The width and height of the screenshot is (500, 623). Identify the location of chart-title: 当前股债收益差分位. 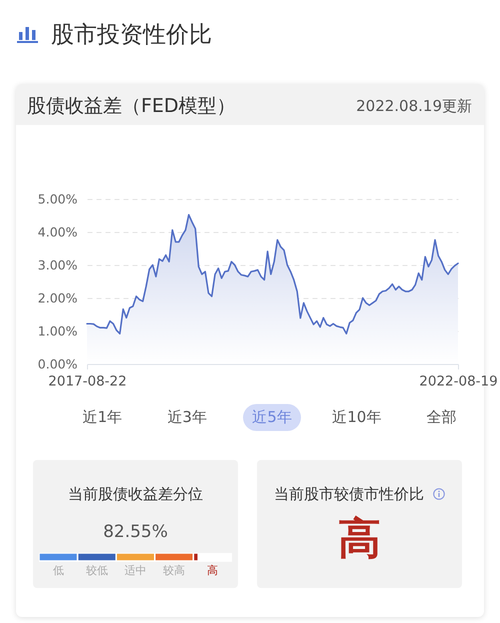
(135, 494).